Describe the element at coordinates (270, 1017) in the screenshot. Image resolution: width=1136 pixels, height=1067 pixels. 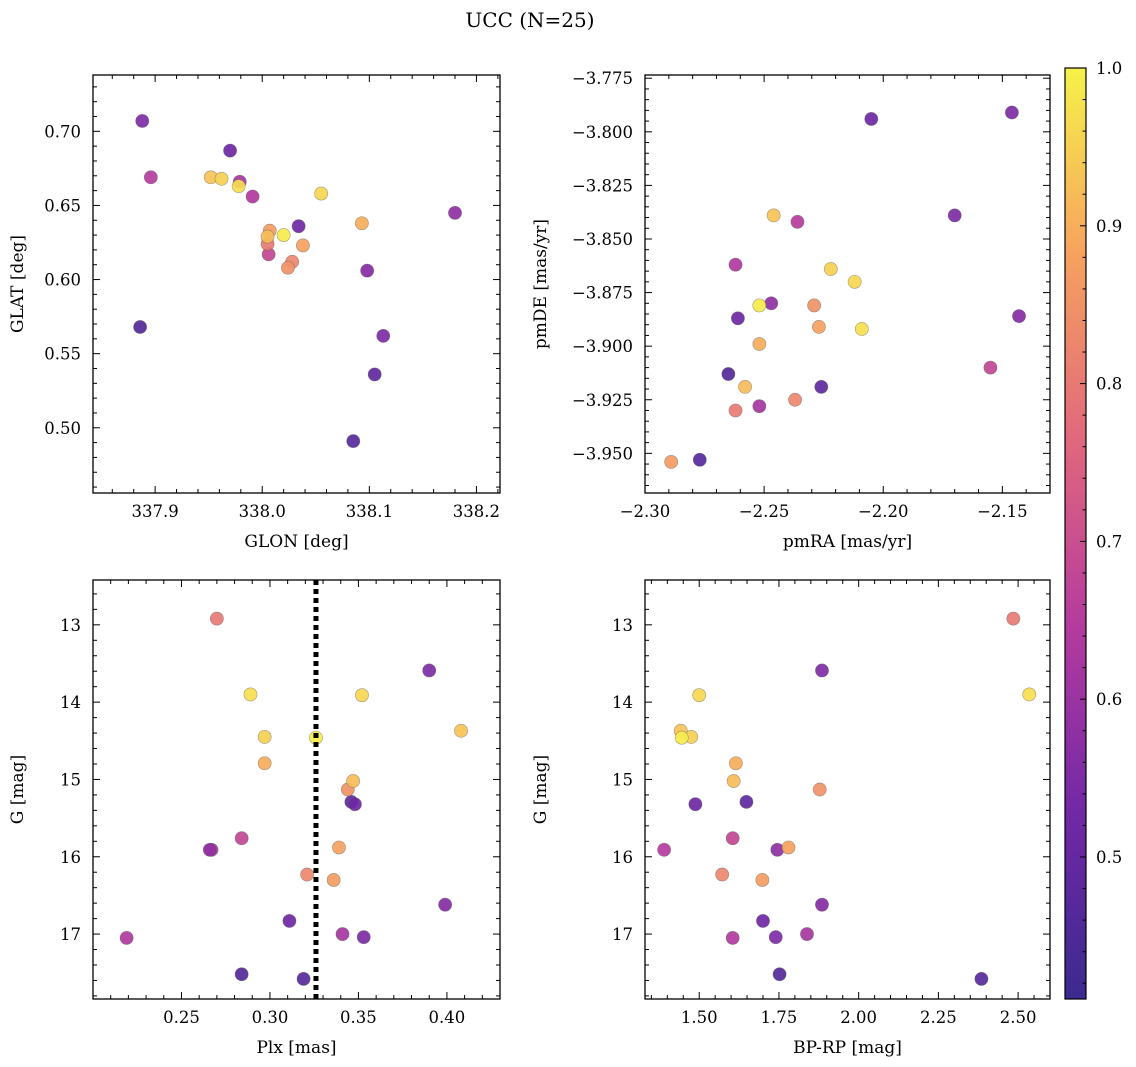
I see `x-tick-label: 0.30` at that location.